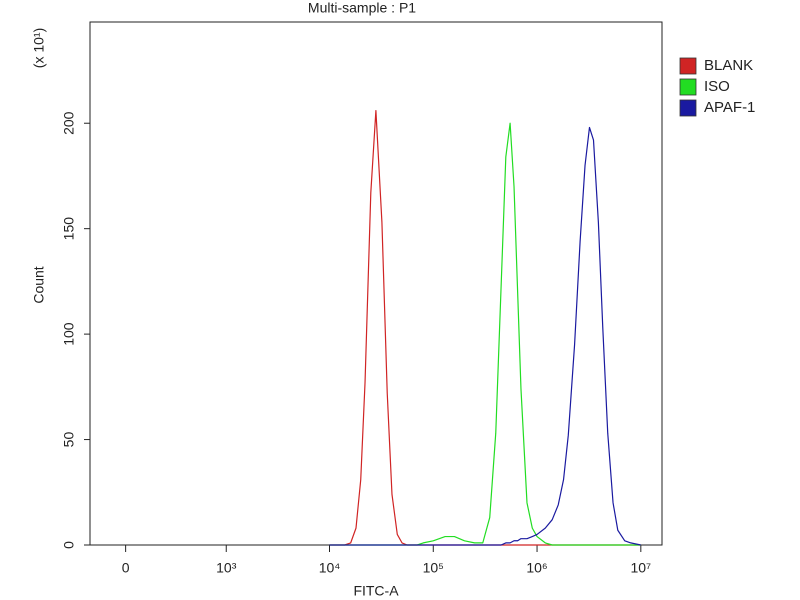 The image size is (800, 600). I want to click on y-tick-label: 200, so click(69, 123).